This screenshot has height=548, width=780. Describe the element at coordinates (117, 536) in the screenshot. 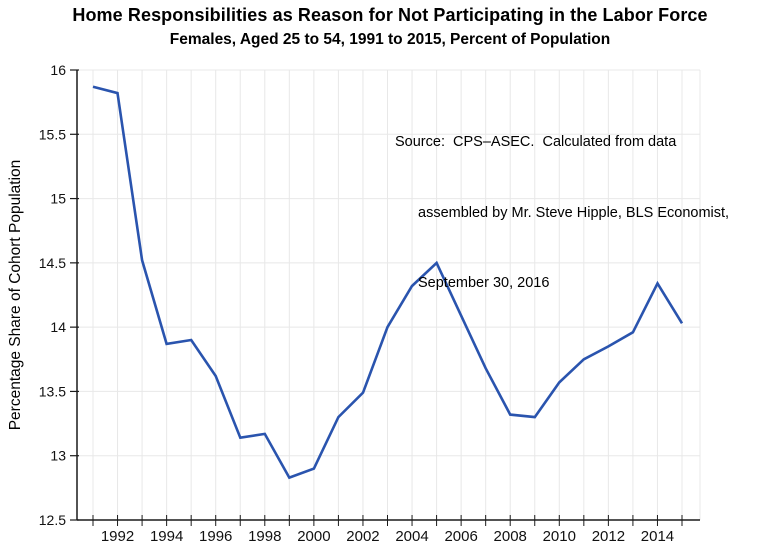

I see `x-tick-label: 1992` at that location.